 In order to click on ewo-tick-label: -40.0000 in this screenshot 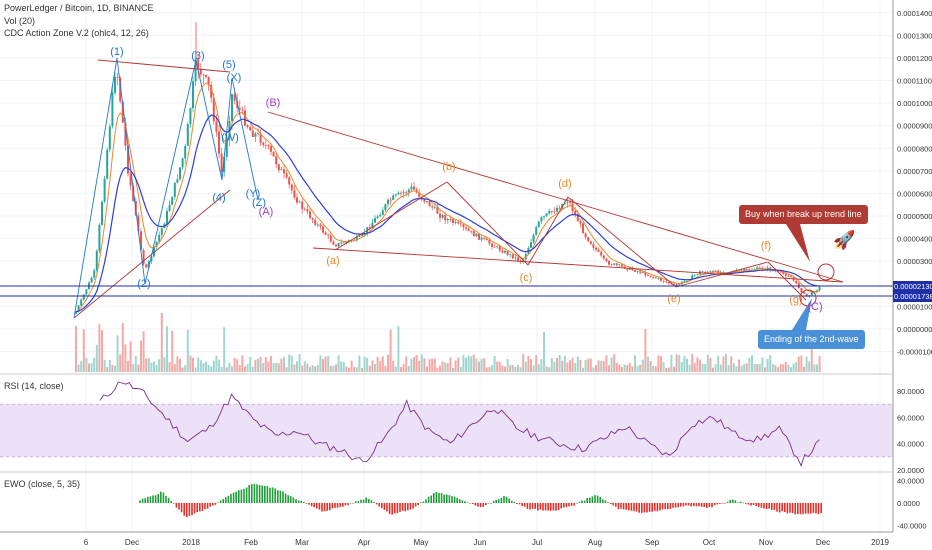, I will do `click(912, 526)`.